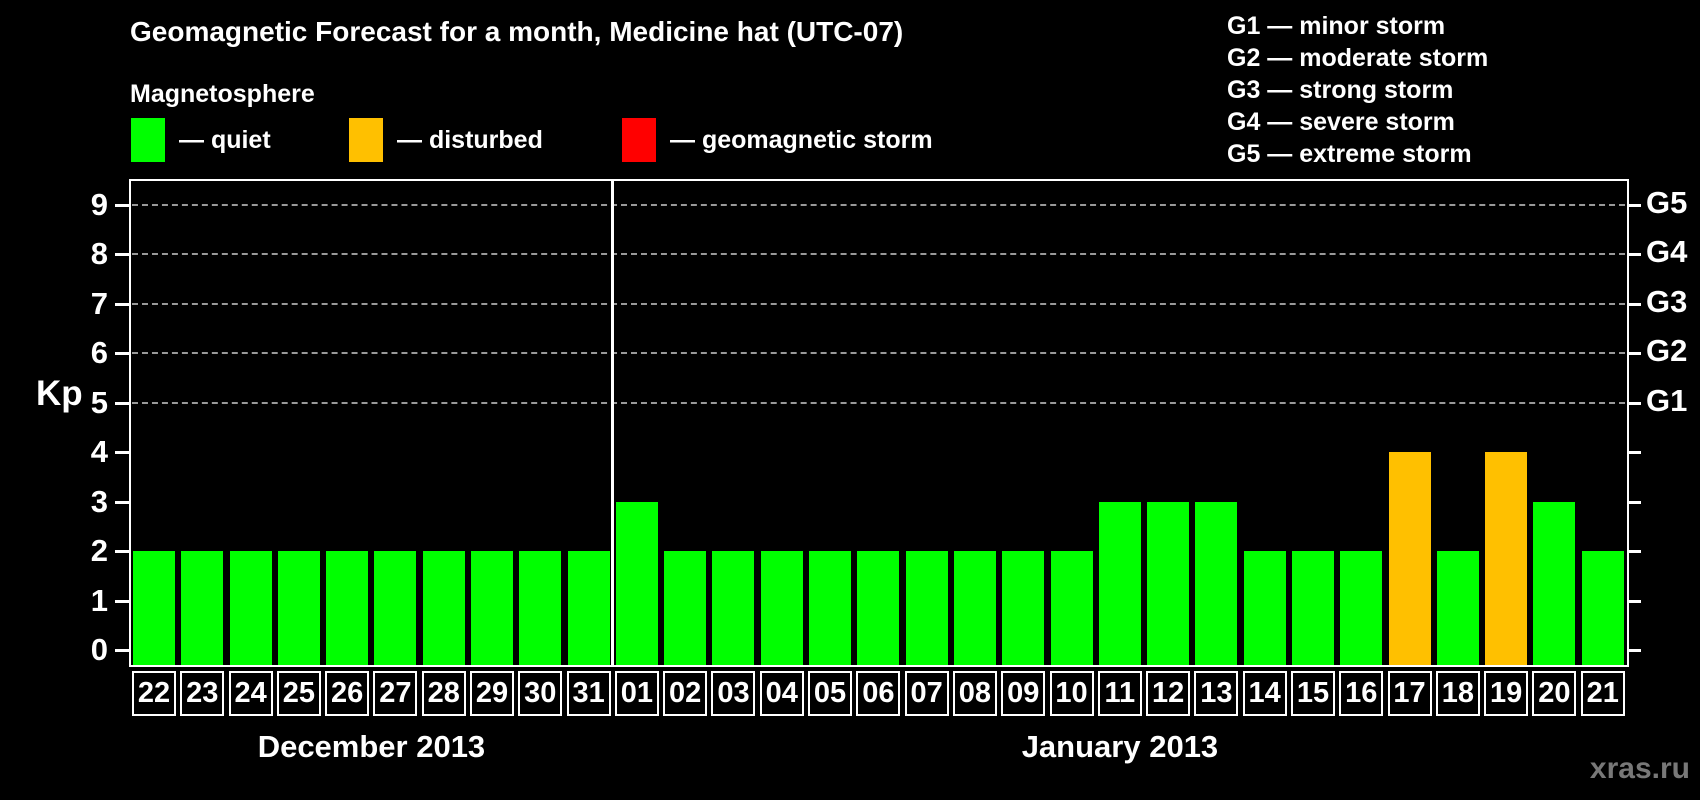 The width and height of the screenshot is (1700, 800). What do you see at coordinates (636, 693) in the screenshot?
I see `day-label: 01` at bounding box center [636, 693].